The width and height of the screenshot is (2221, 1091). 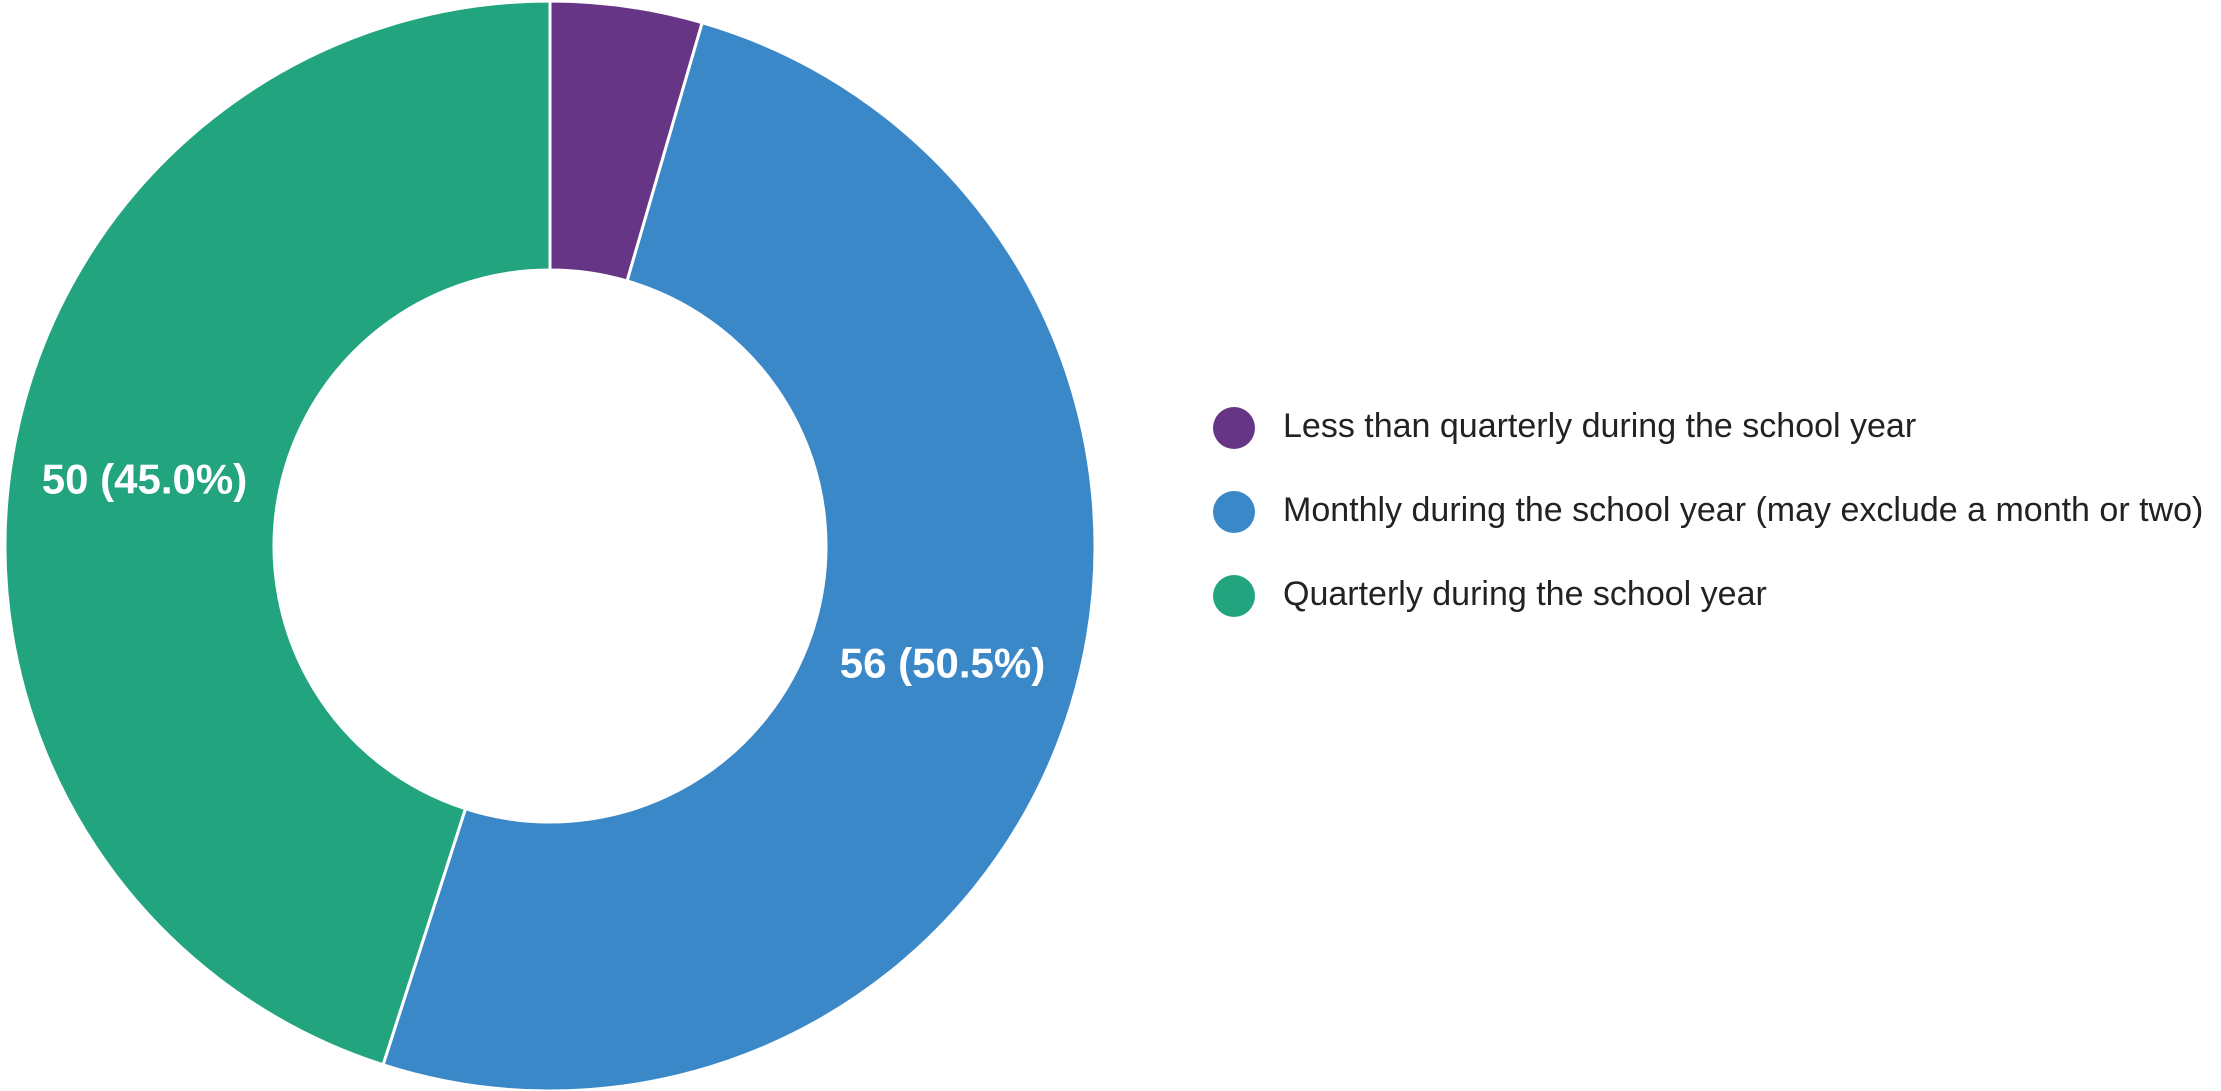 I want to click on value-label: 50 (45.0%), so click(x=144, y=478).